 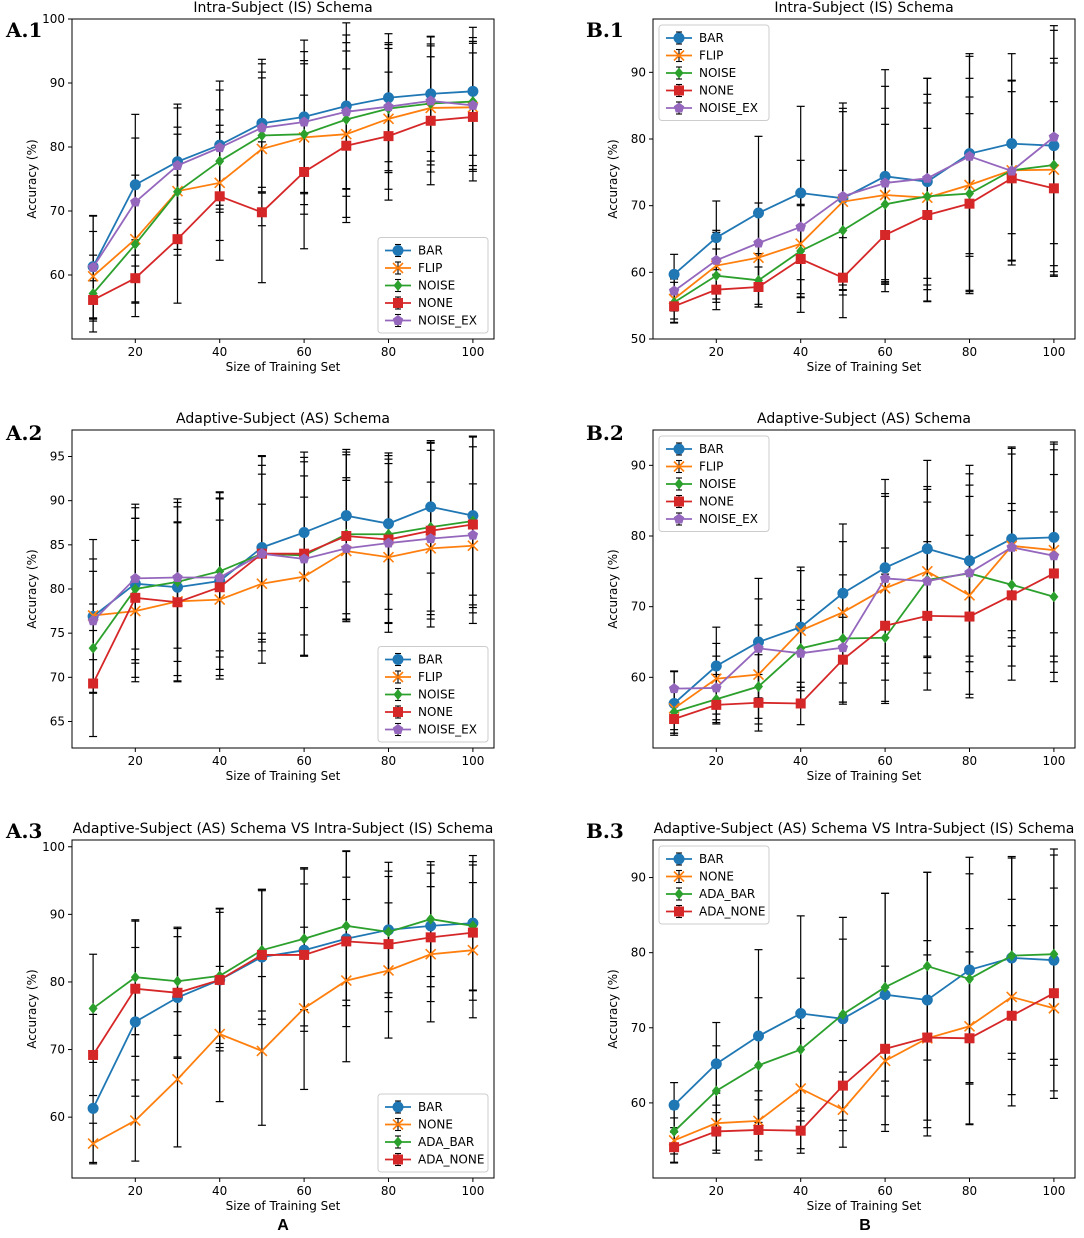 What do you see at coordinates (884, 761) in the screenshot?
I see `x-tick-label: 60` at bounding box center [884, 761].